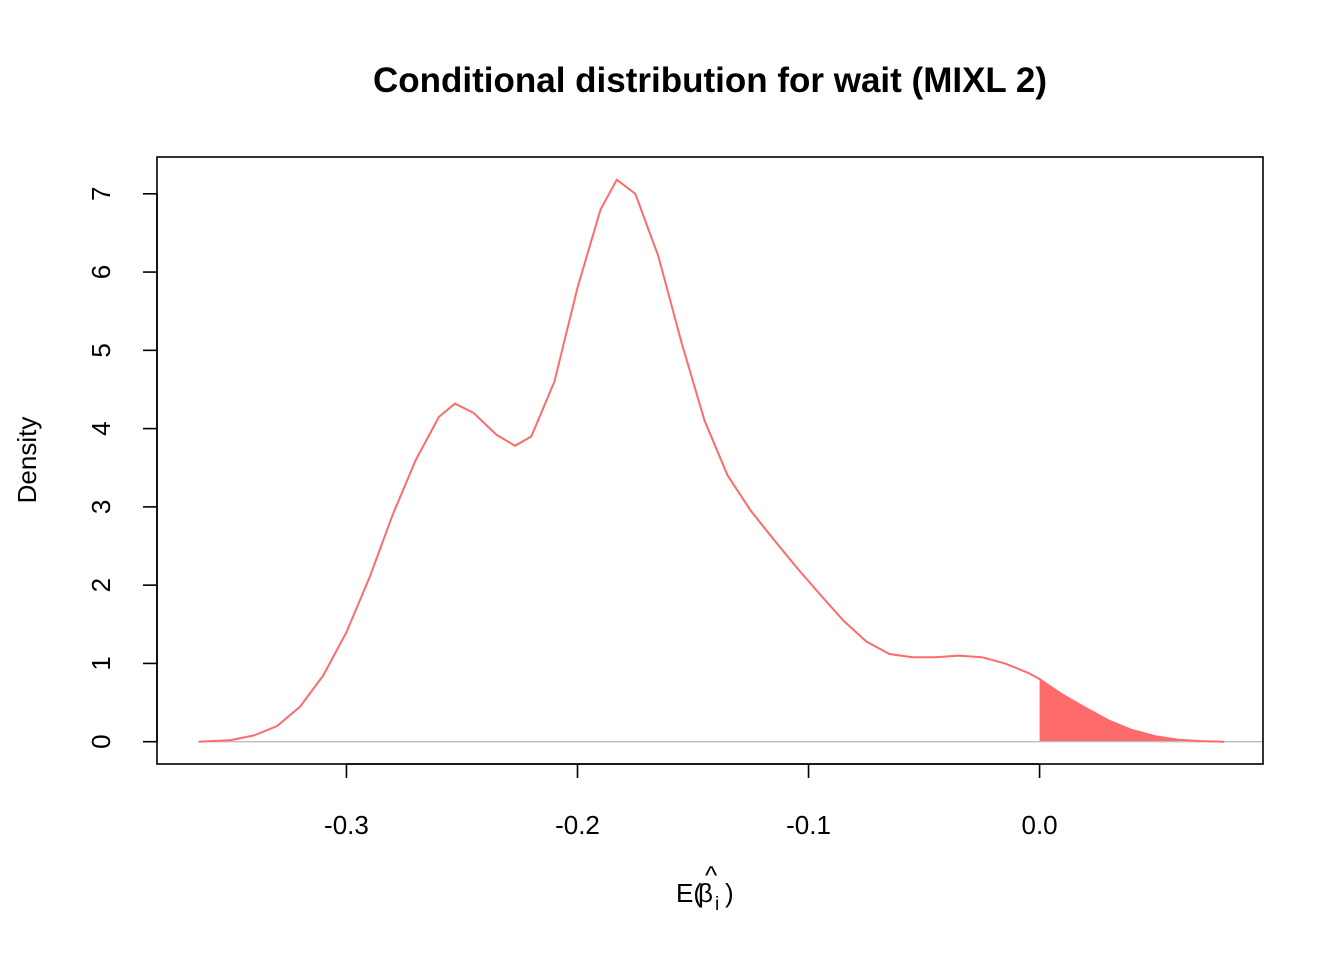  I want to click on x-axis-label-prefix: E(, so click(689, 893).